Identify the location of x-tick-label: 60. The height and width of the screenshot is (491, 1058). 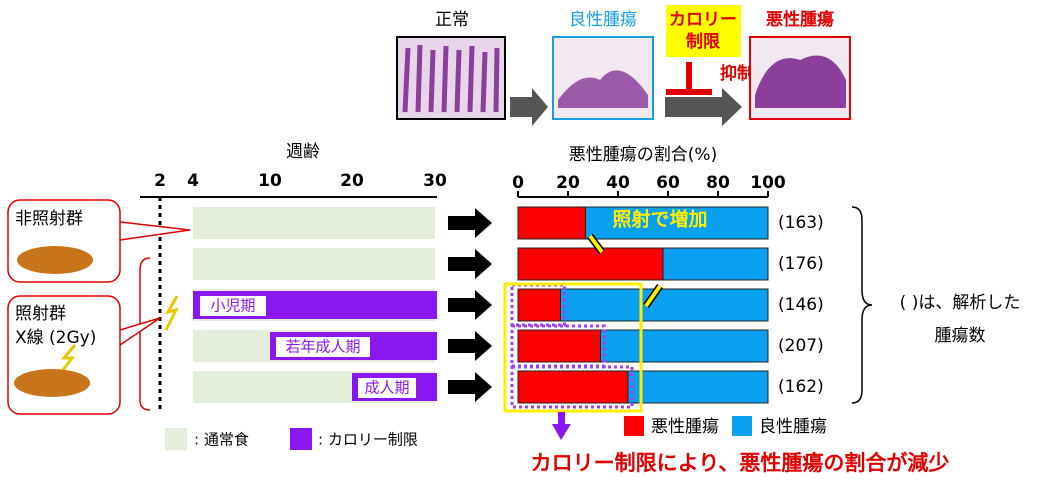
(668, 183).